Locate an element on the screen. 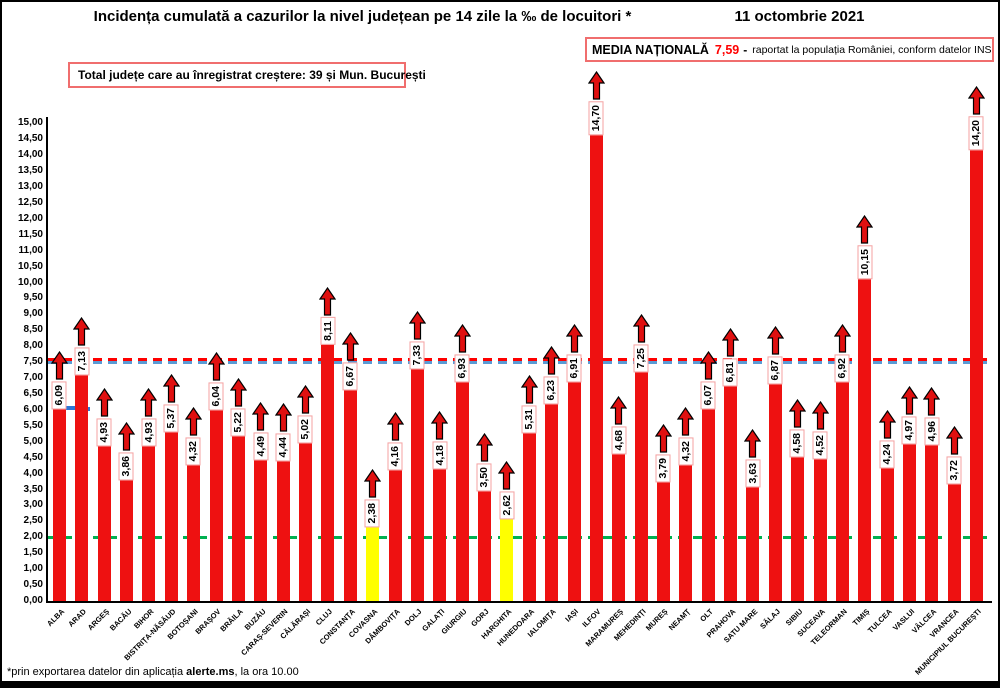  y-axis-tick-label: 12,00 is located at coordinates (30, 218).